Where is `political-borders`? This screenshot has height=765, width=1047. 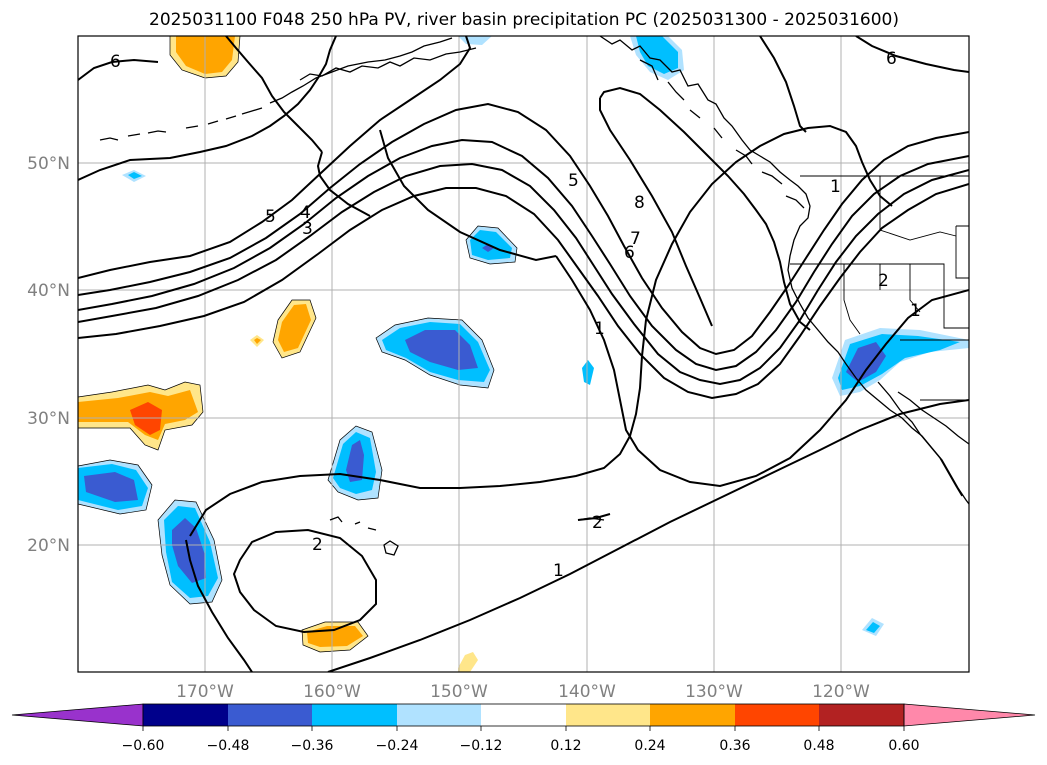 political-borders is located at coordinates (879, 288).